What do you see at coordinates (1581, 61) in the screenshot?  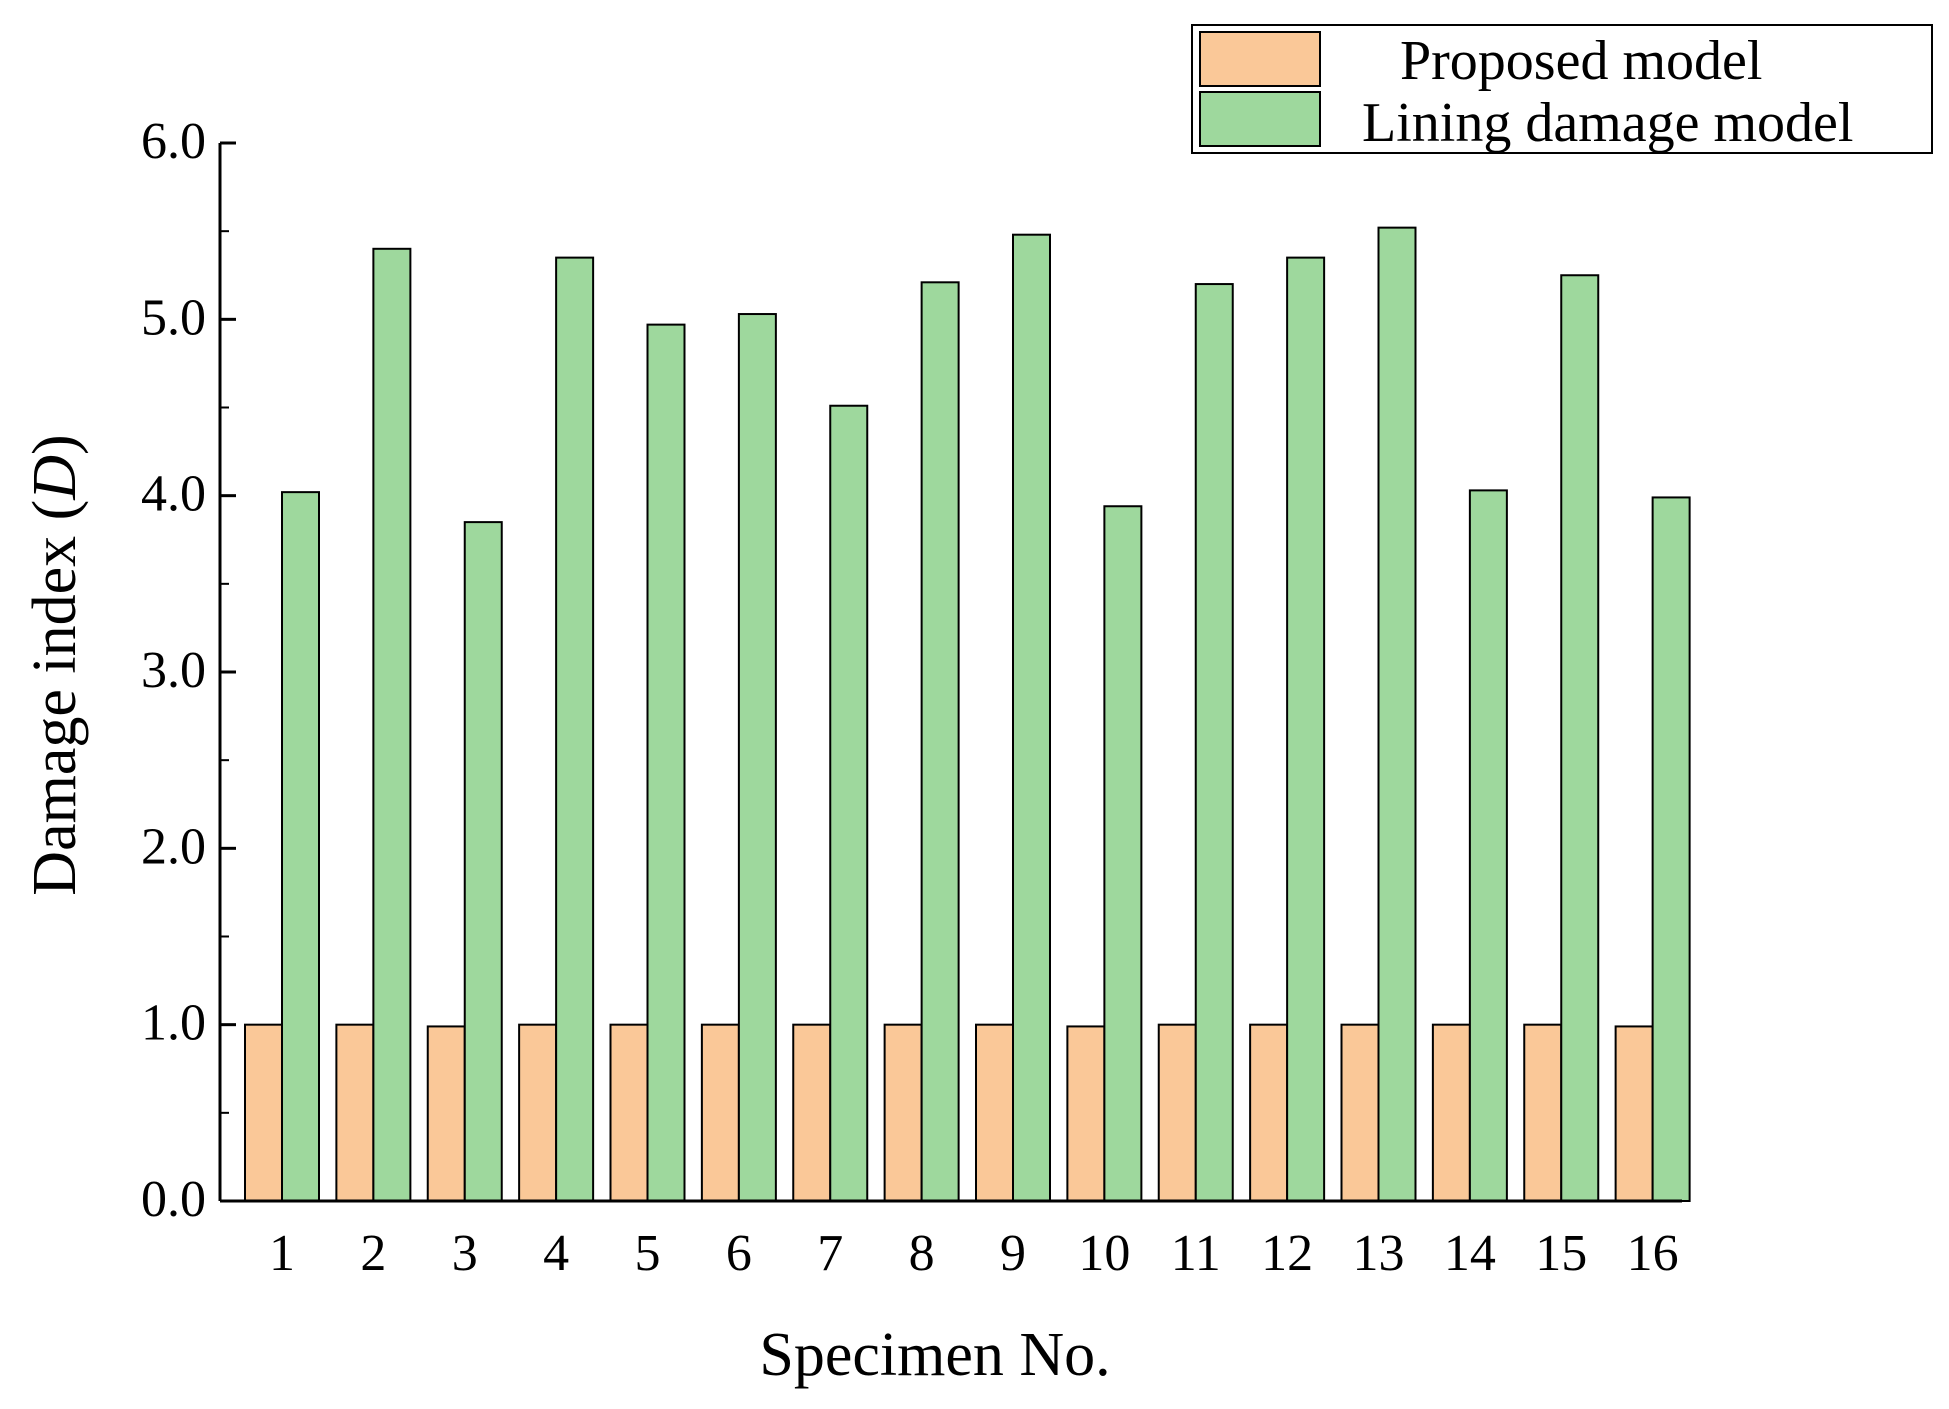 I see `legend-label-proposed-model: Proposed model` at bounding box center [1581, 61].